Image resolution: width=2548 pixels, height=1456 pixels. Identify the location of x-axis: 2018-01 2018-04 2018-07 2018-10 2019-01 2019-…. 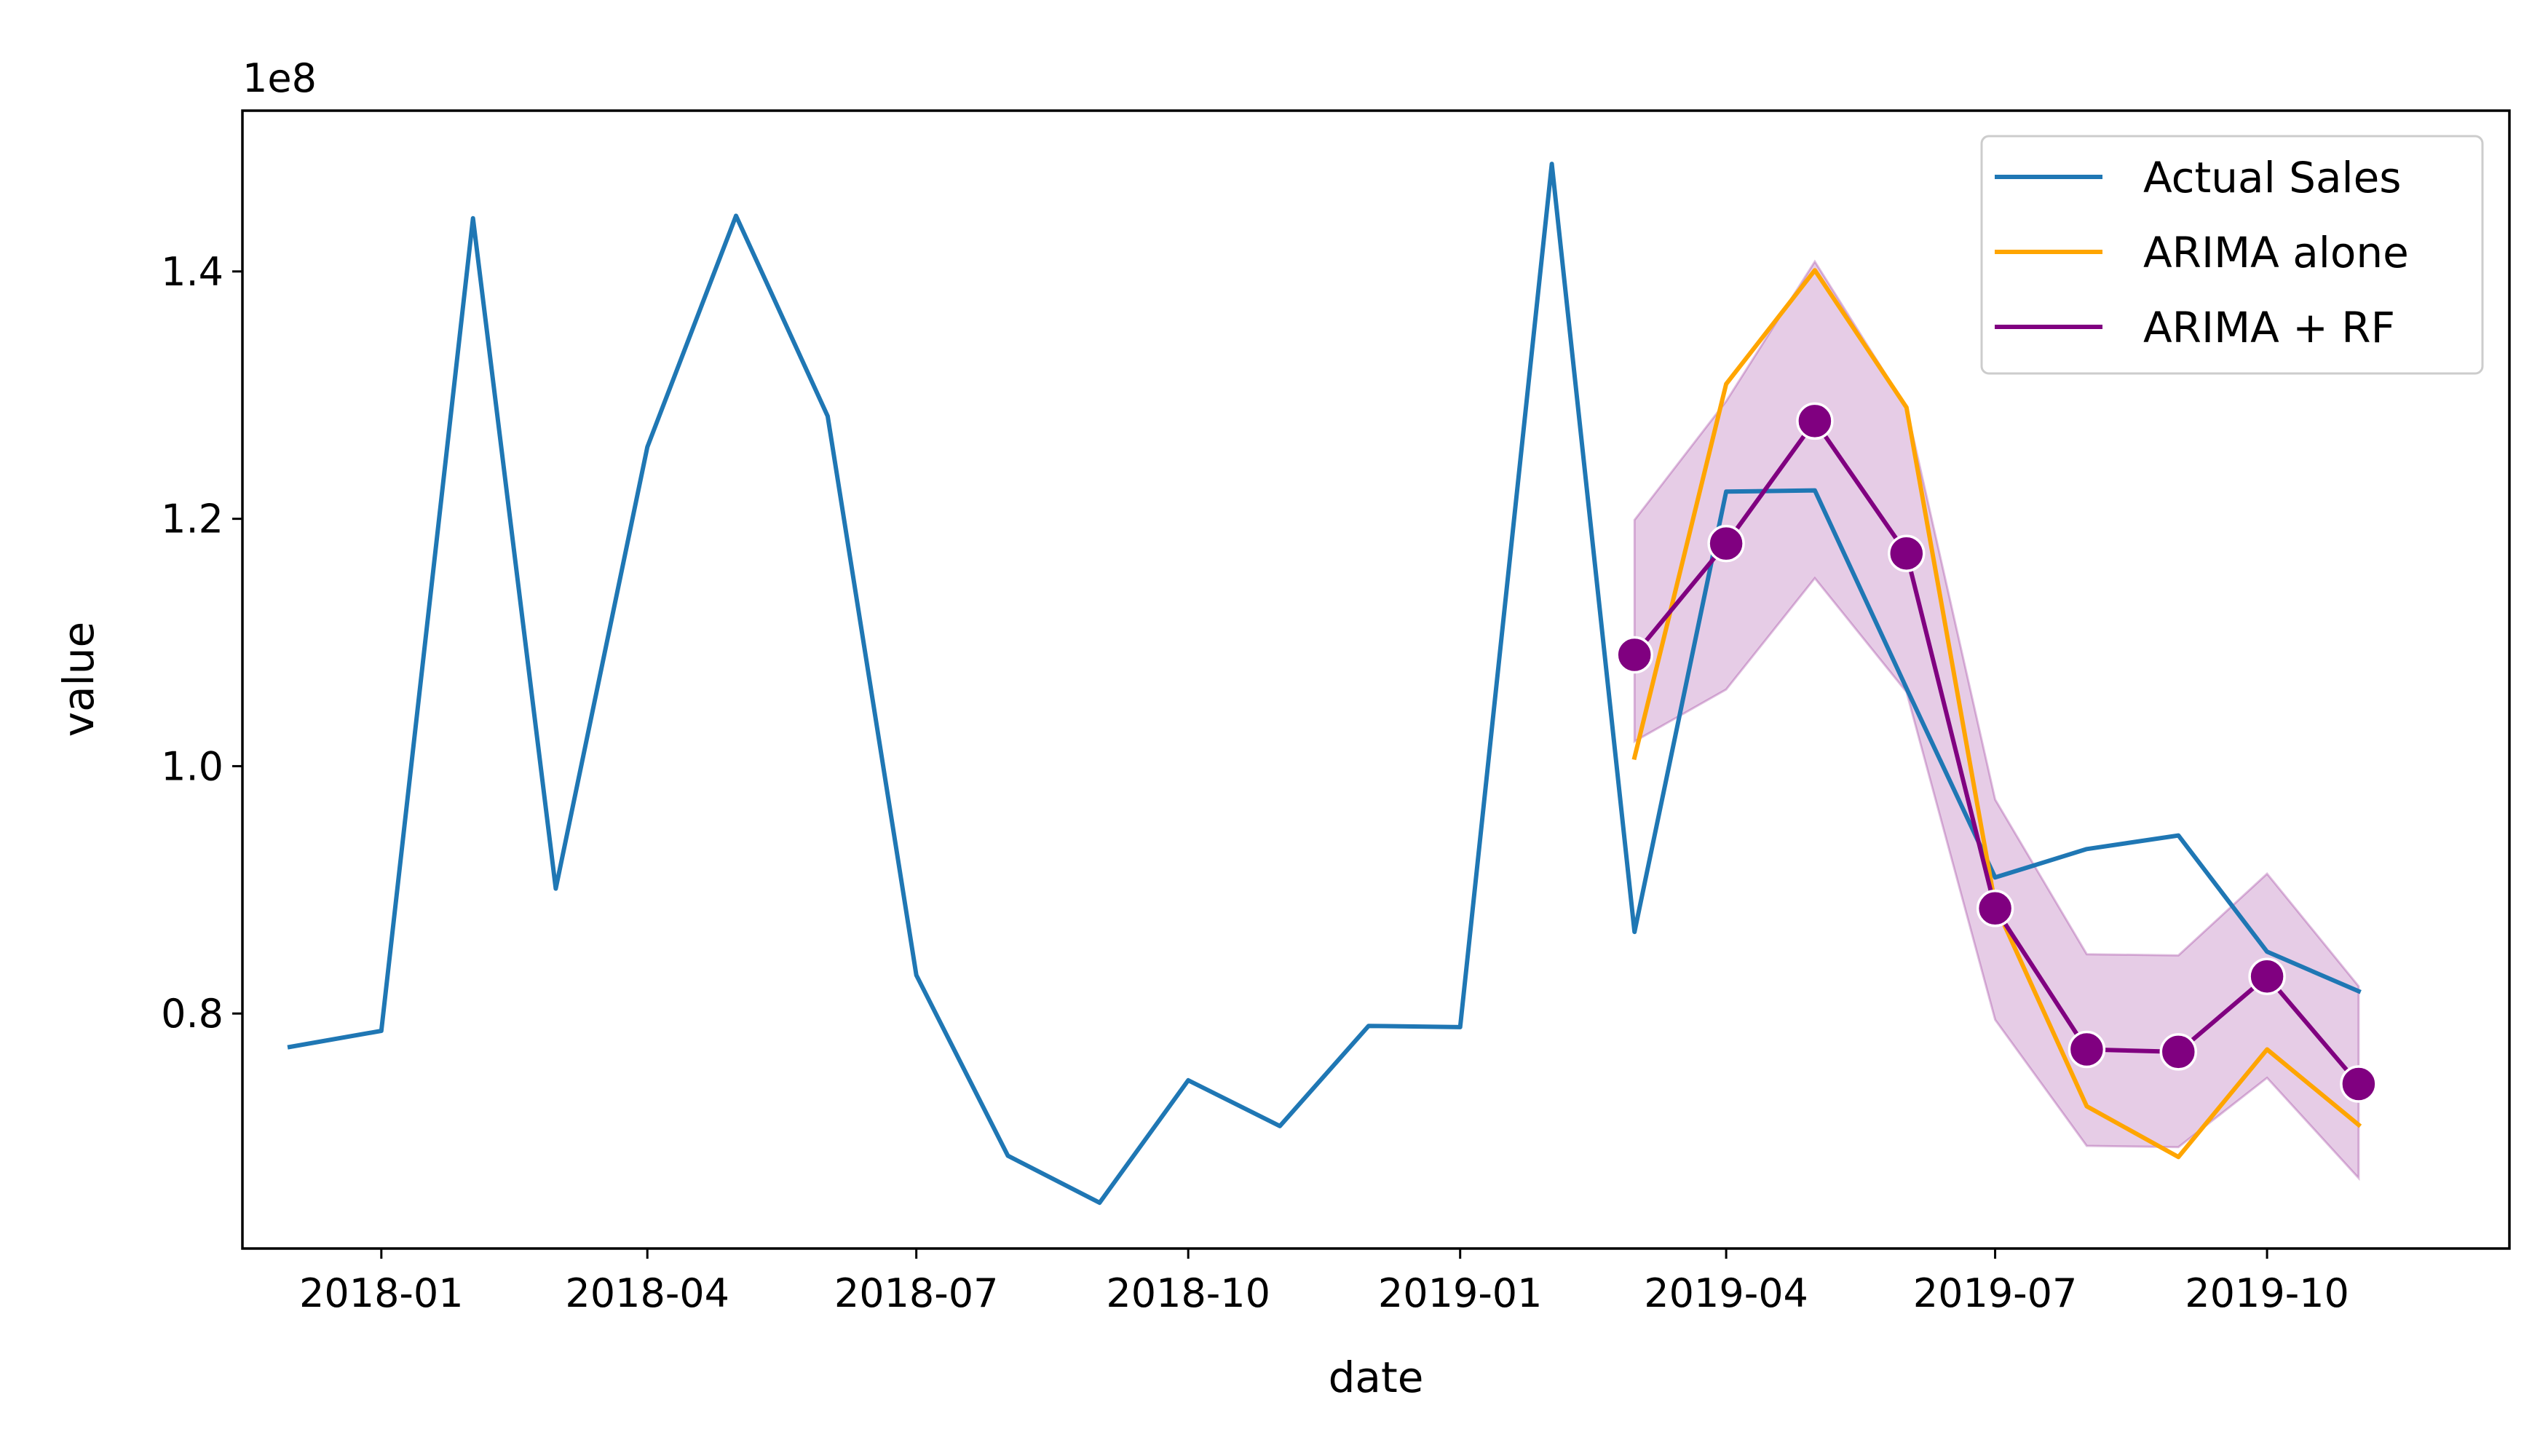
(1324, 1282).